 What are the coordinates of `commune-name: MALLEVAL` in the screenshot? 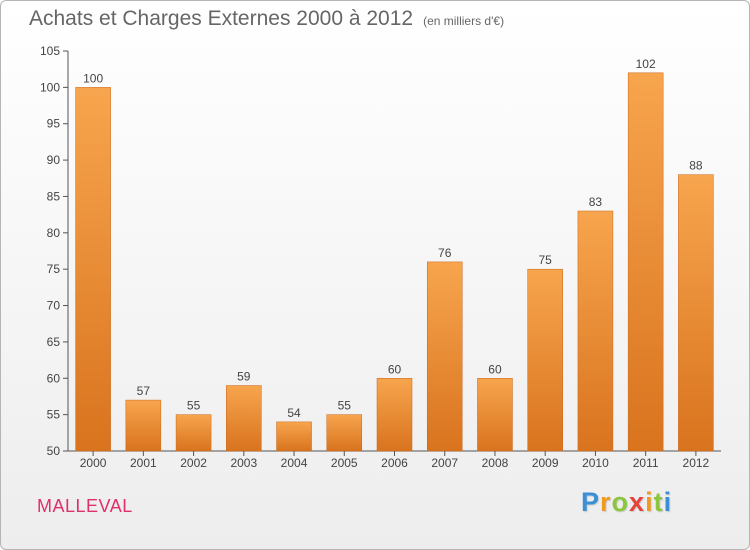 It's located at (85, 506).